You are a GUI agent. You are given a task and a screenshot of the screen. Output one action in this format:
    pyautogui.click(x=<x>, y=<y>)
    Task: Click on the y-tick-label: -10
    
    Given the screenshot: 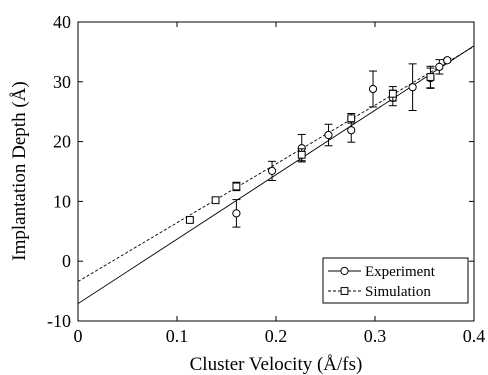 What is the action you would take?
    pyautogui.click(x=59, y=321)
    